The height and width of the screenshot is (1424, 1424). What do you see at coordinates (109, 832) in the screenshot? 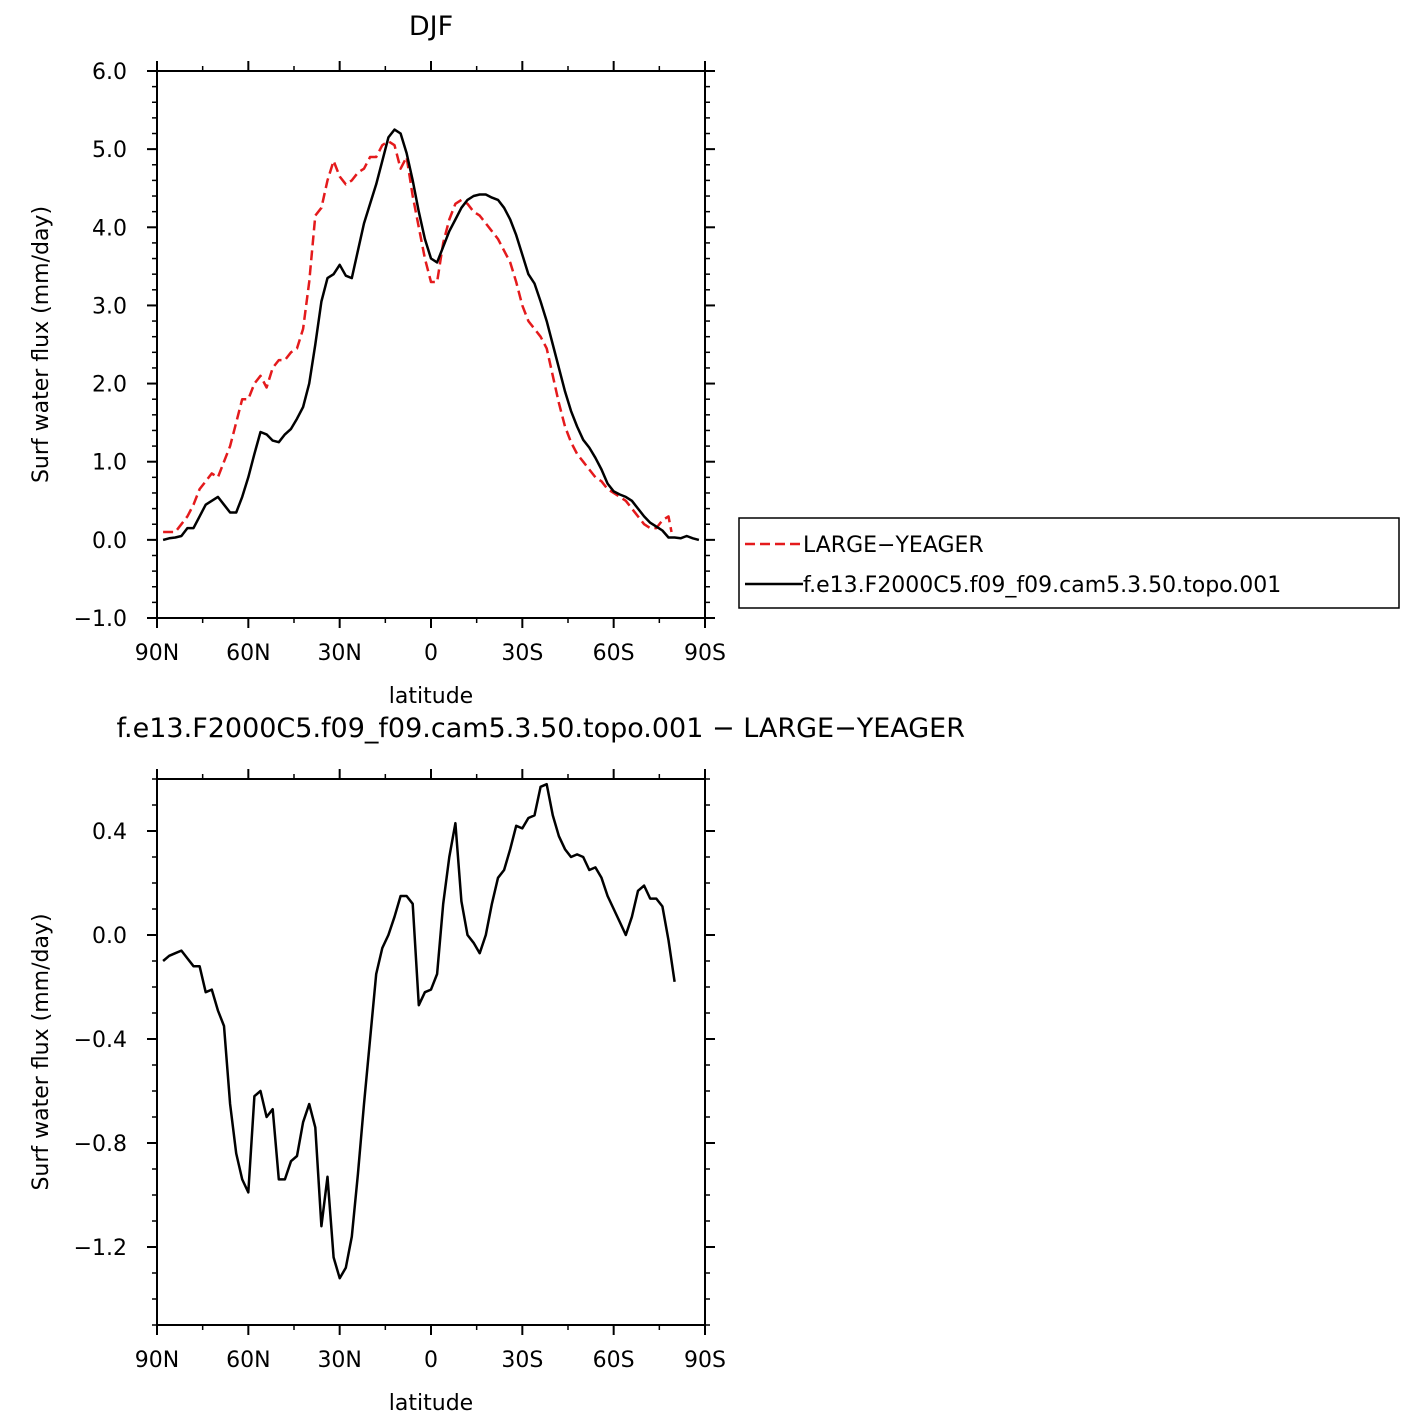
I see `y-tick-label: 0.4` at bounding box center [109, 832].